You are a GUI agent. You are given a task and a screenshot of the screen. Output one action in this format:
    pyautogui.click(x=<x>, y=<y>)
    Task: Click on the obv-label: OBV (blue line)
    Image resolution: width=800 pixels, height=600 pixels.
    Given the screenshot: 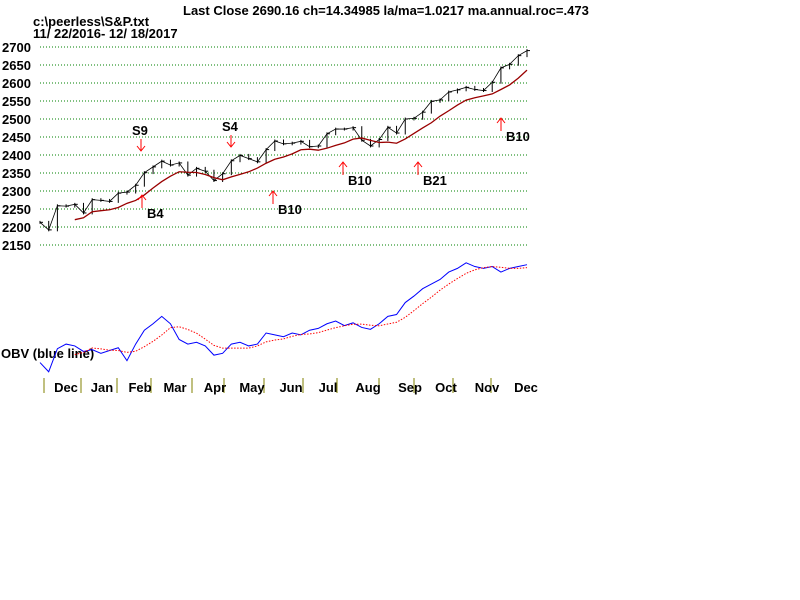 What is the action you would take?
    pyautogui.click(x=48, y=353)
    